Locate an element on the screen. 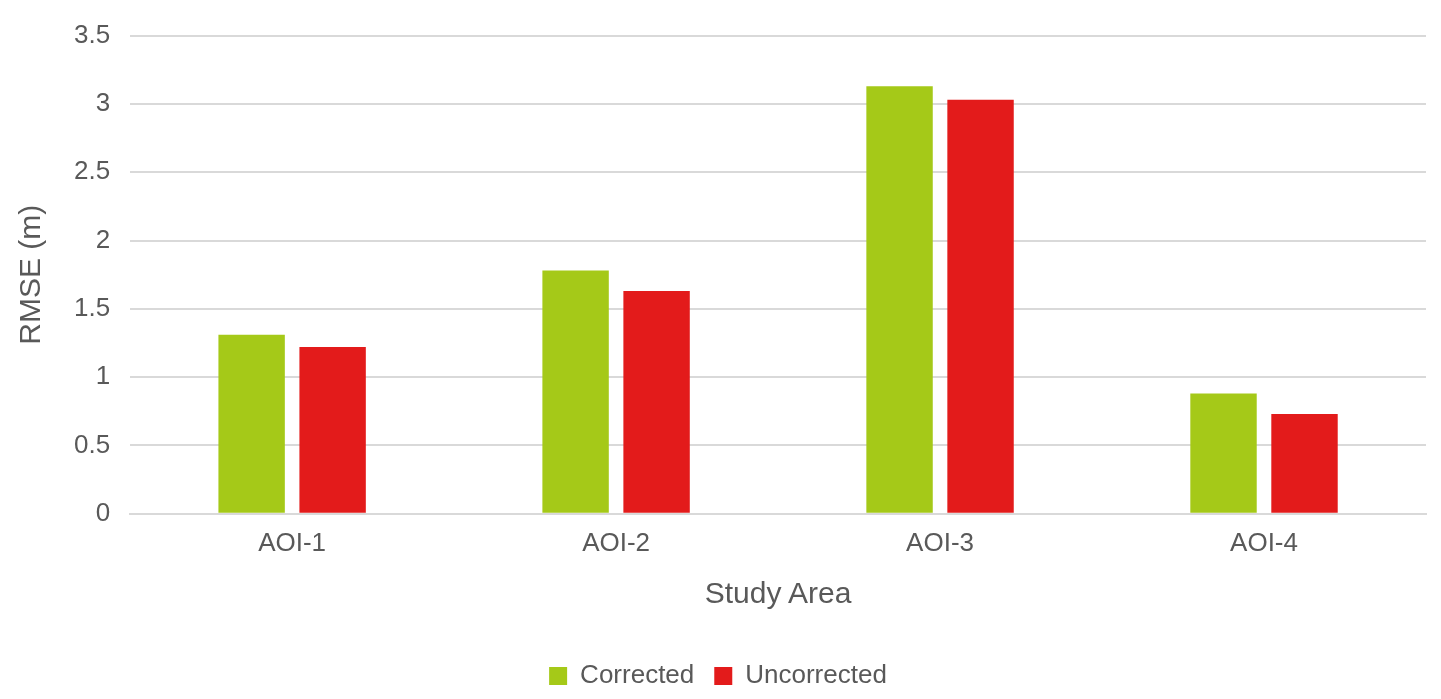 The height and width of the screenshot is (699, 1441). y-tick-label: 3 is located at coordinates (103, 102).